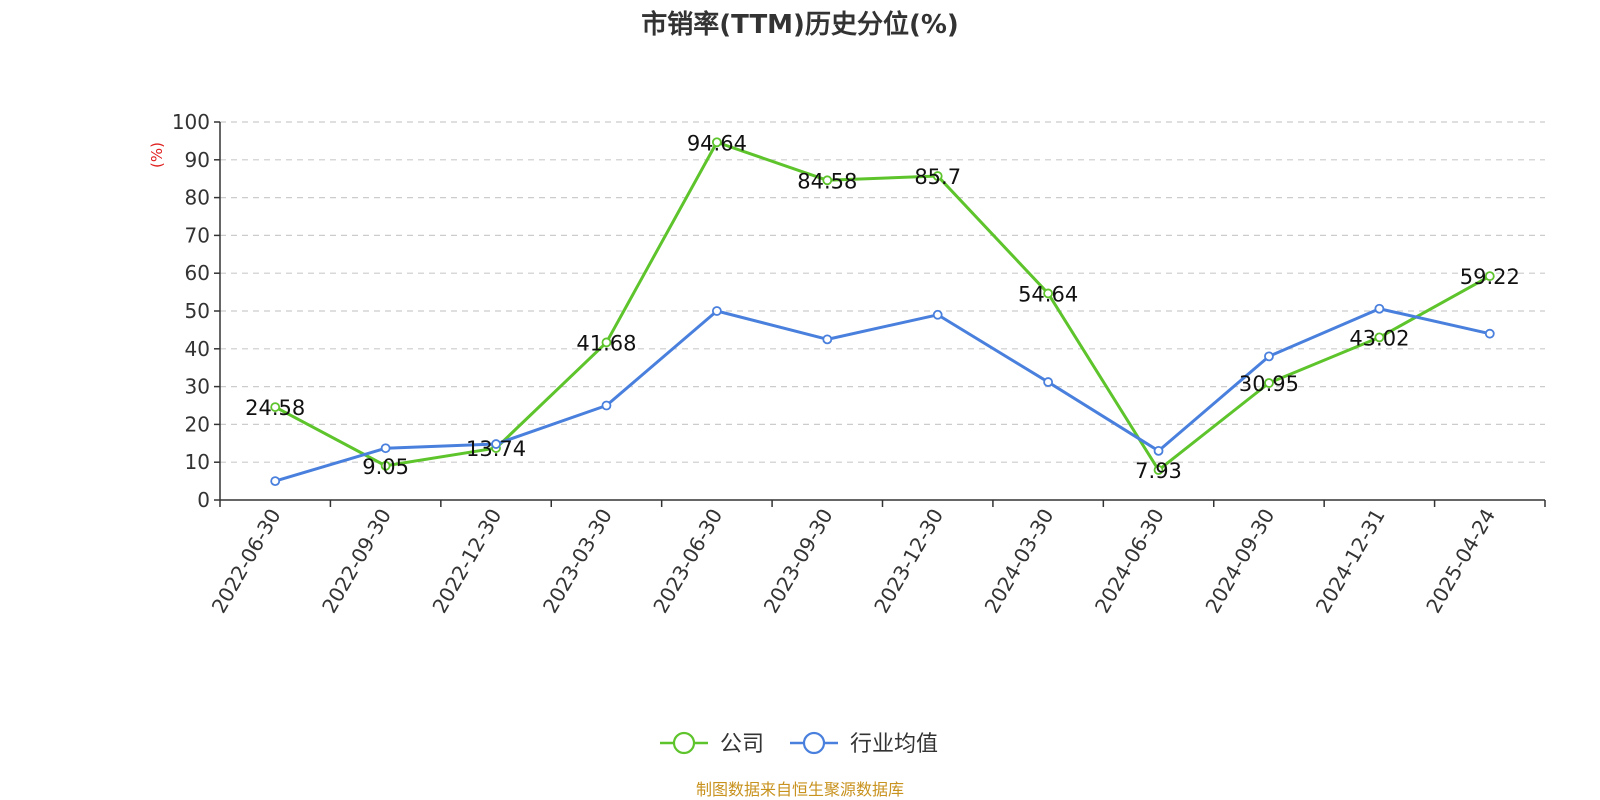  I want to click on x-tick-label: 2025-04-24, so click(1460, 561).